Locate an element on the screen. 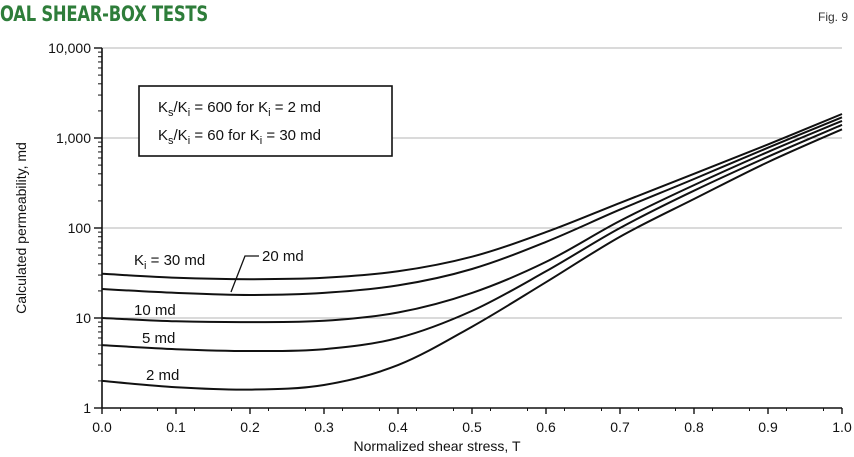  x-tick-label: 0.4 is located at coordinates (398, 427).